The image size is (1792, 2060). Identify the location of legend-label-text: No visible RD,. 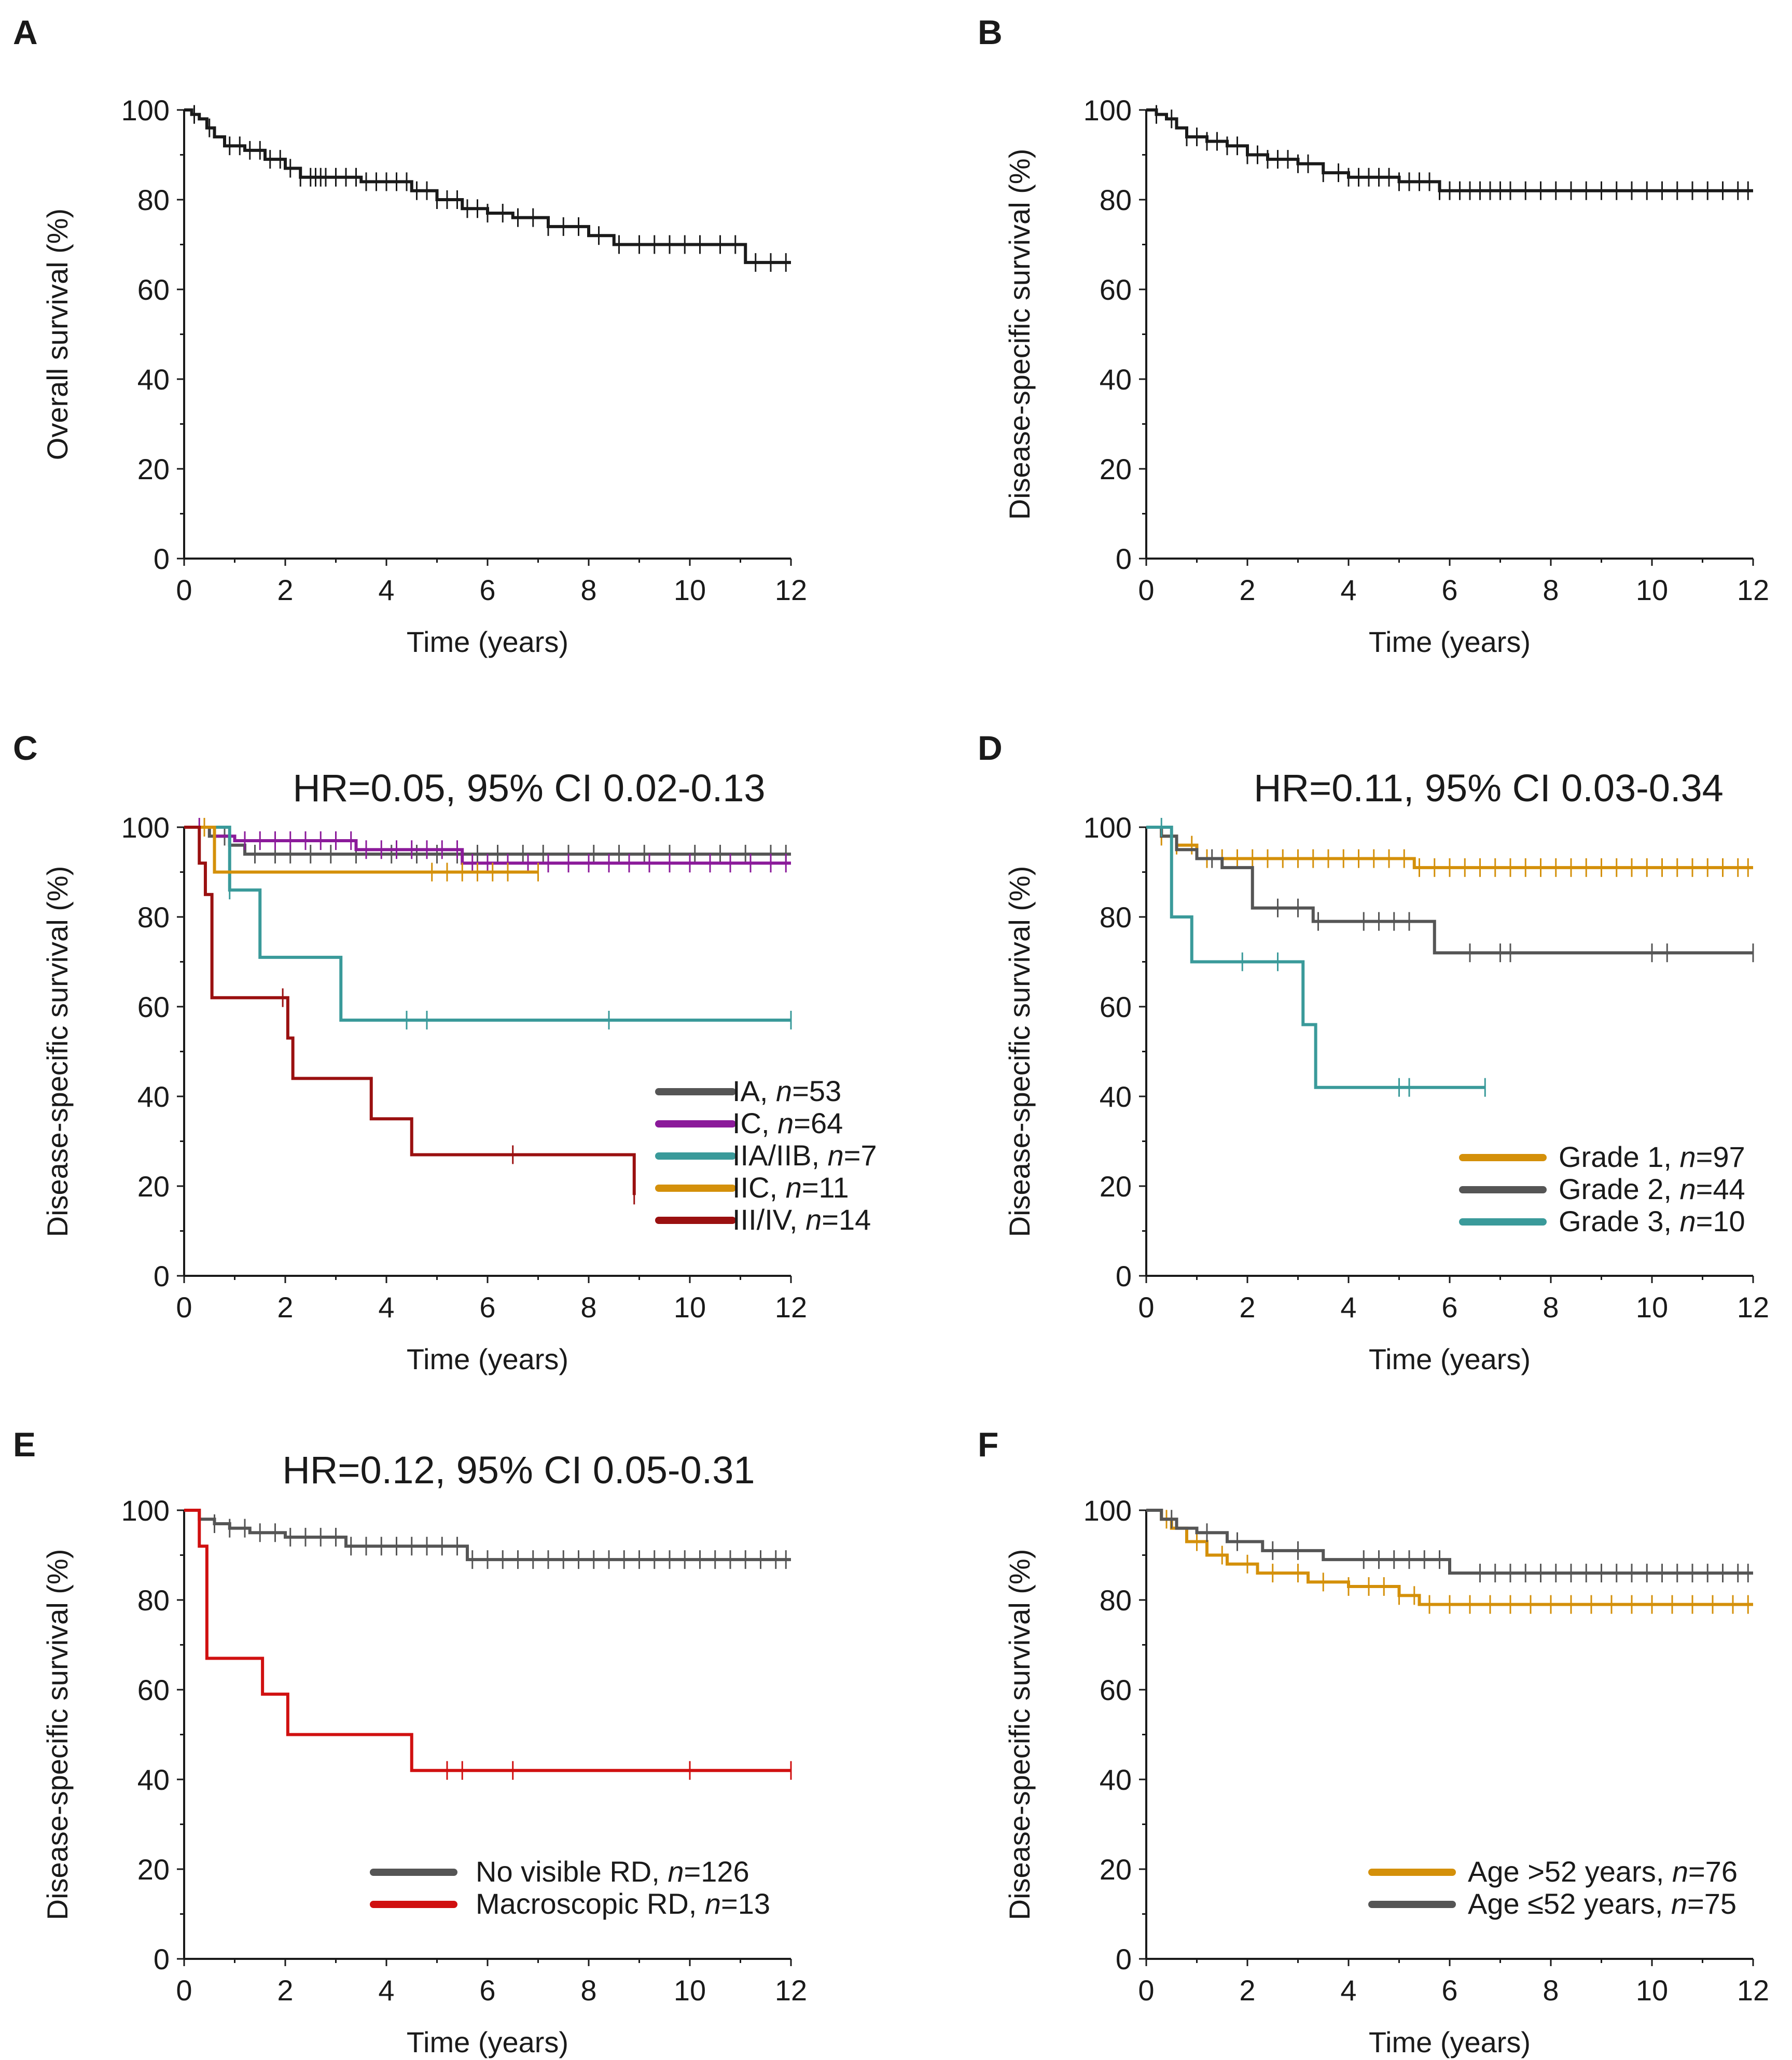
(572, 1871).